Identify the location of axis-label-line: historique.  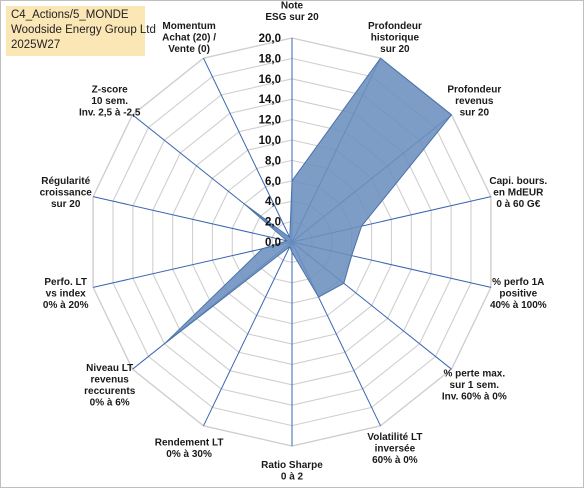
(395, 38).